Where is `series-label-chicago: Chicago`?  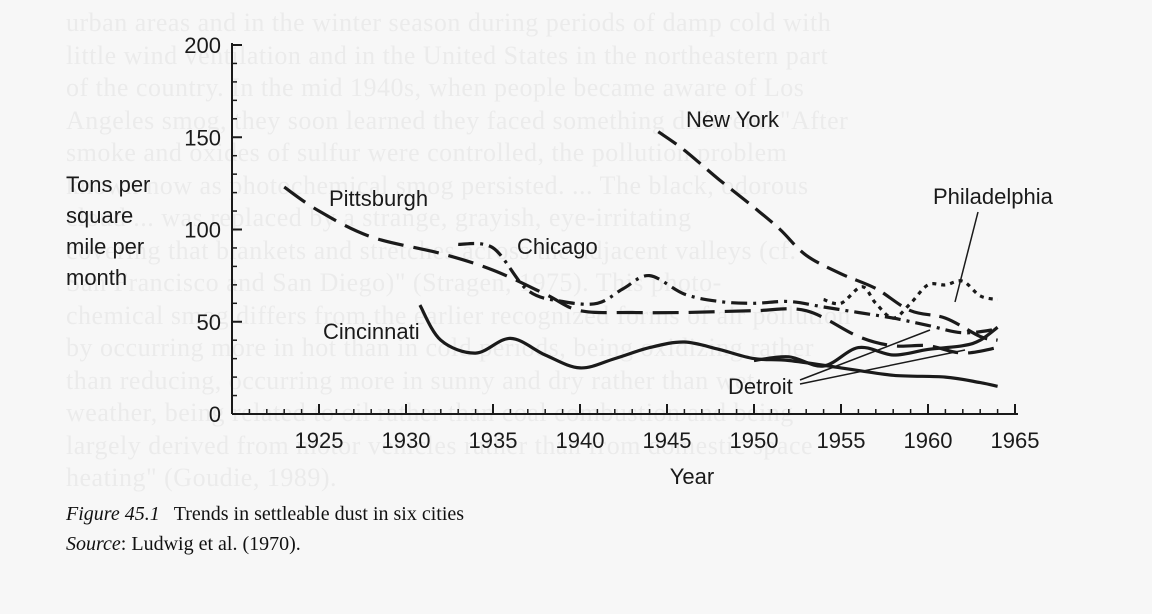
series-label-chicago: Chicago is located at coordinates (557, 246).